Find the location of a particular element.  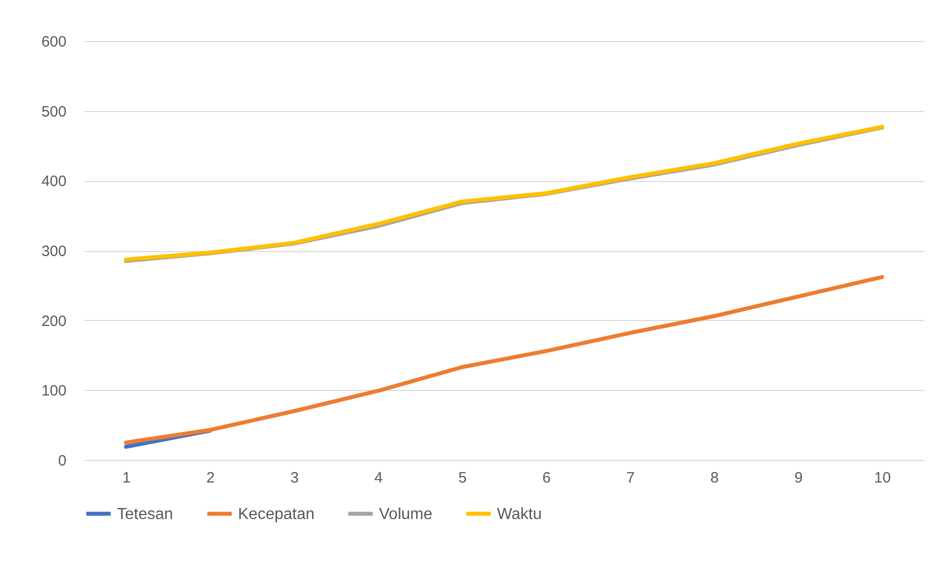

legend-label: Kecepatan is located at coordinates (276, 514).